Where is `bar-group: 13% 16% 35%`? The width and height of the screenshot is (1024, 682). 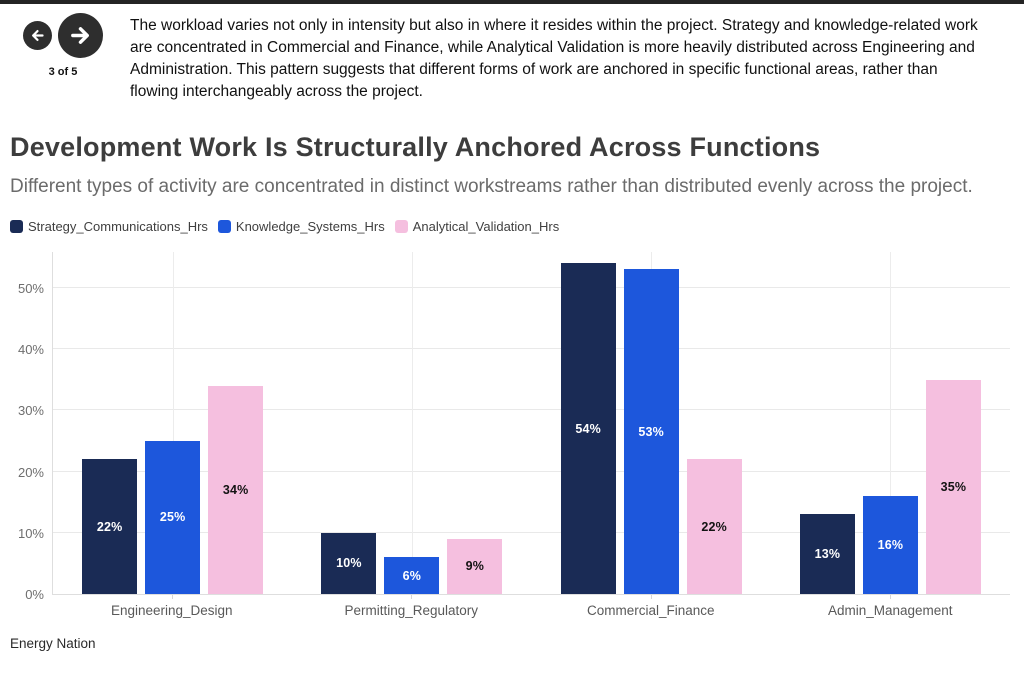
bar-group: 13% 16% 35% is located at coordinates (890, 423).